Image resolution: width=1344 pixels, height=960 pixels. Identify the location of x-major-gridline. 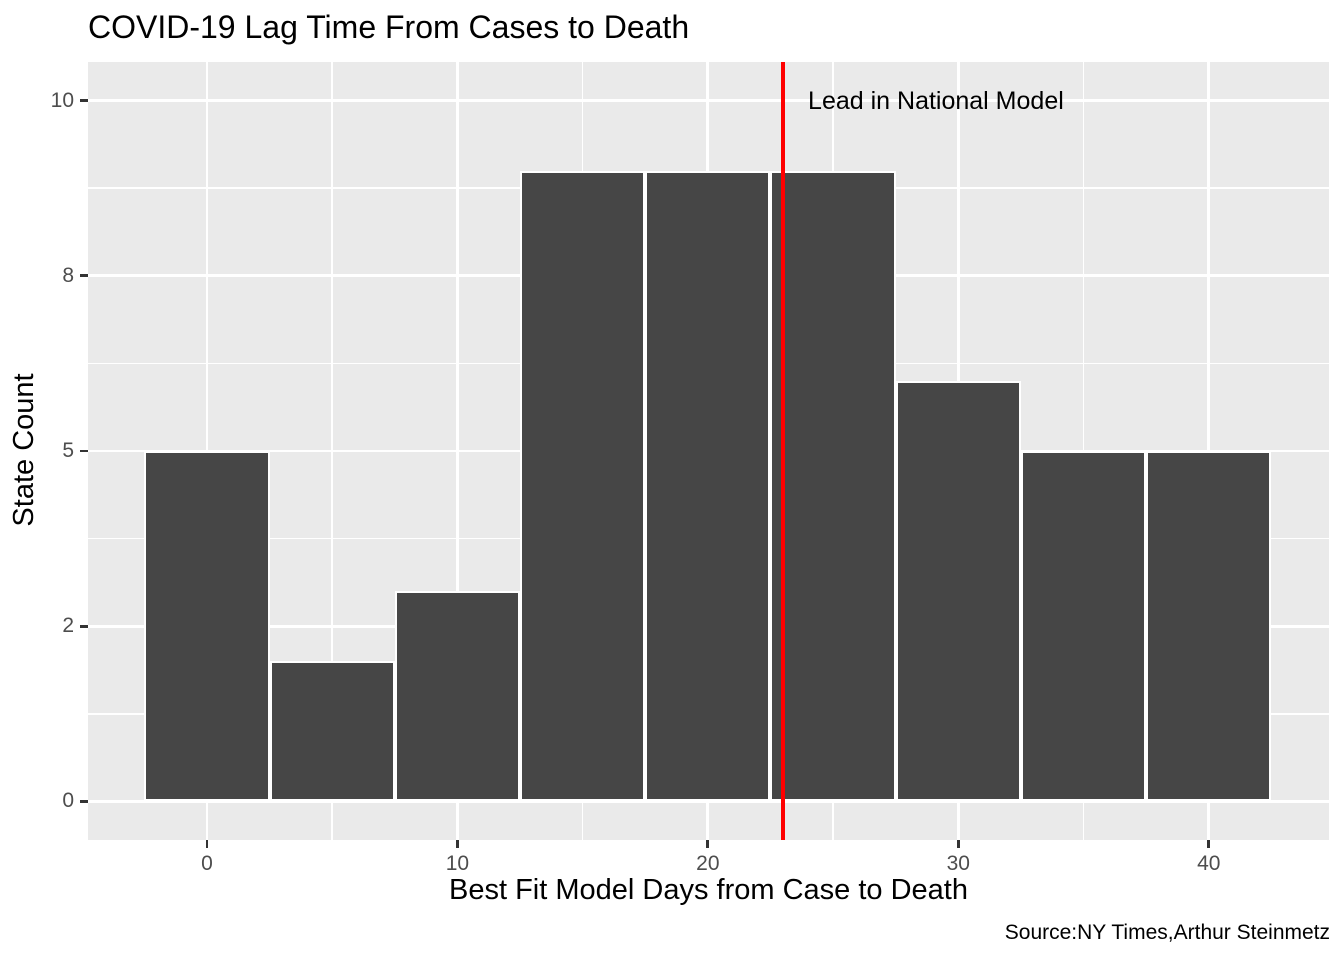
(457, 451).